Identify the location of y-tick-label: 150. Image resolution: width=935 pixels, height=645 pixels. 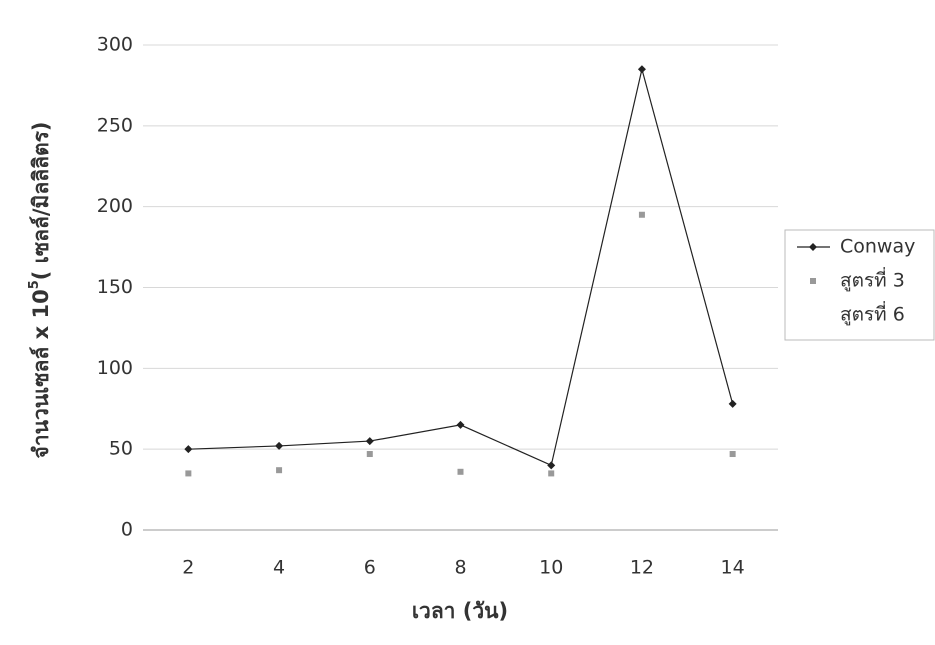
(115, 287).